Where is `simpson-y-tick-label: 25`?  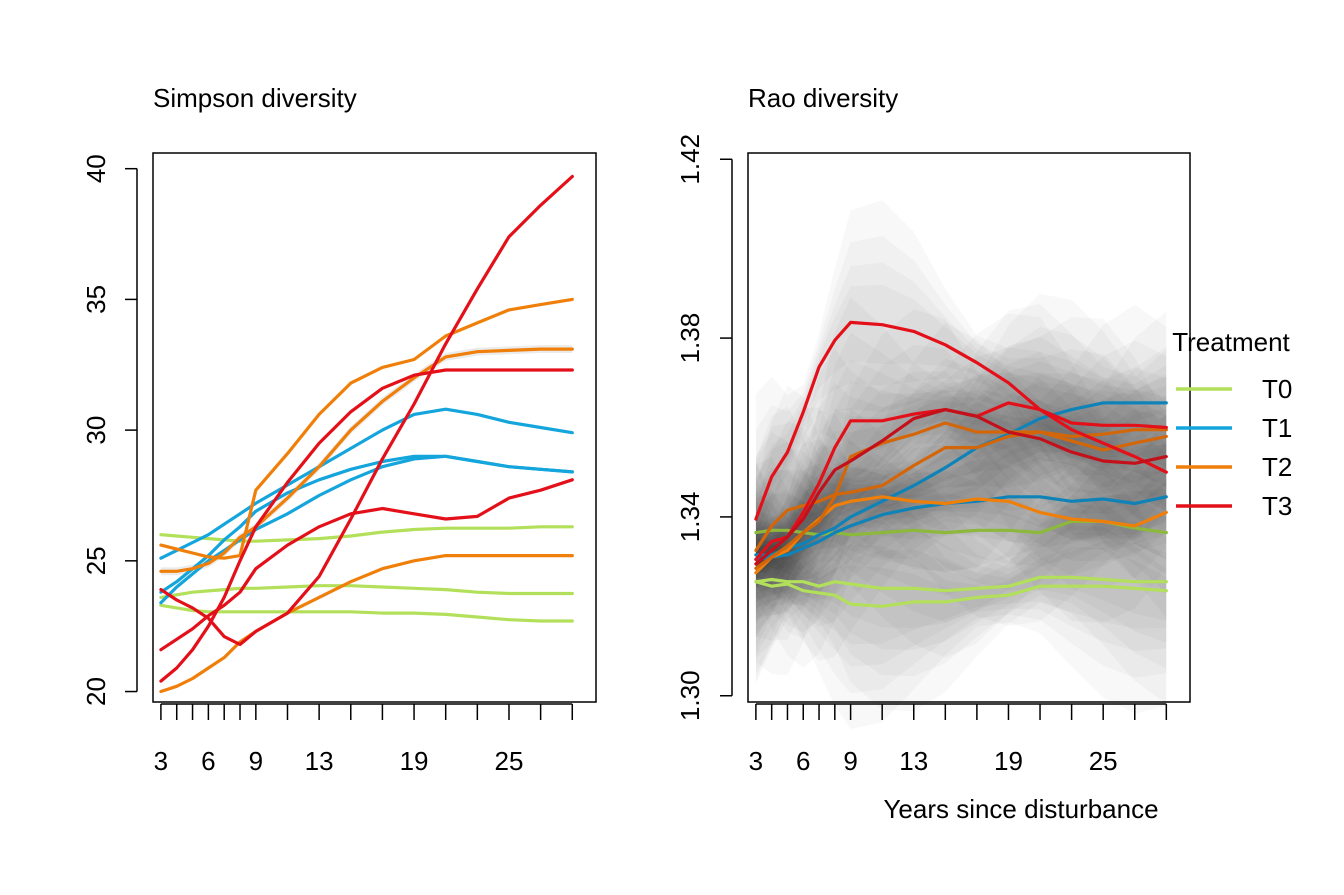
simpson-y-tick-label: 25 is located at coordinates (96, 560).